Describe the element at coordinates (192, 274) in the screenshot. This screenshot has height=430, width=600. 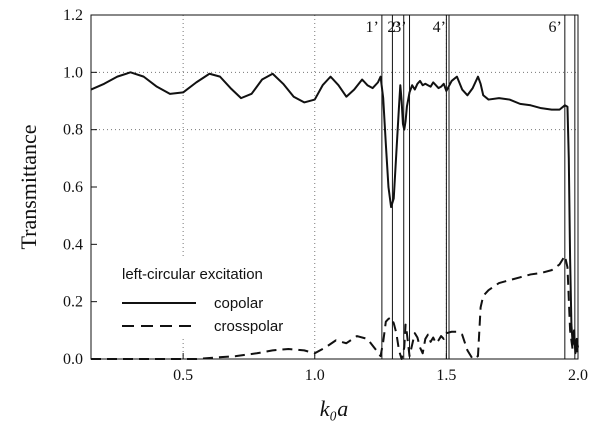
I see `legend-title: left-circular excitation` at that location.